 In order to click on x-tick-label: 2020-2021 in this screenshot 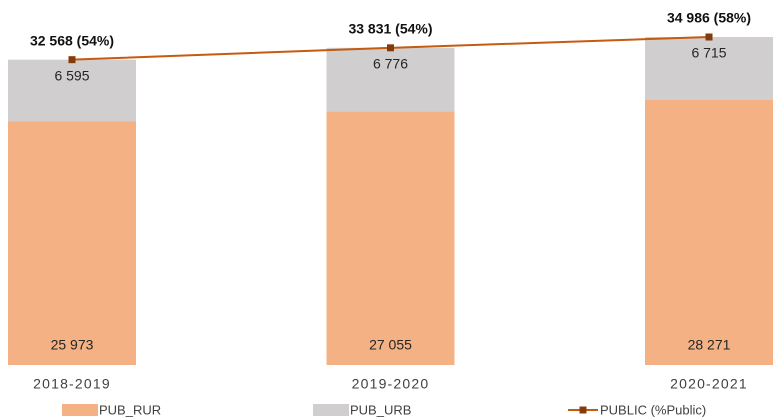, I will do `click(709, 384)`.